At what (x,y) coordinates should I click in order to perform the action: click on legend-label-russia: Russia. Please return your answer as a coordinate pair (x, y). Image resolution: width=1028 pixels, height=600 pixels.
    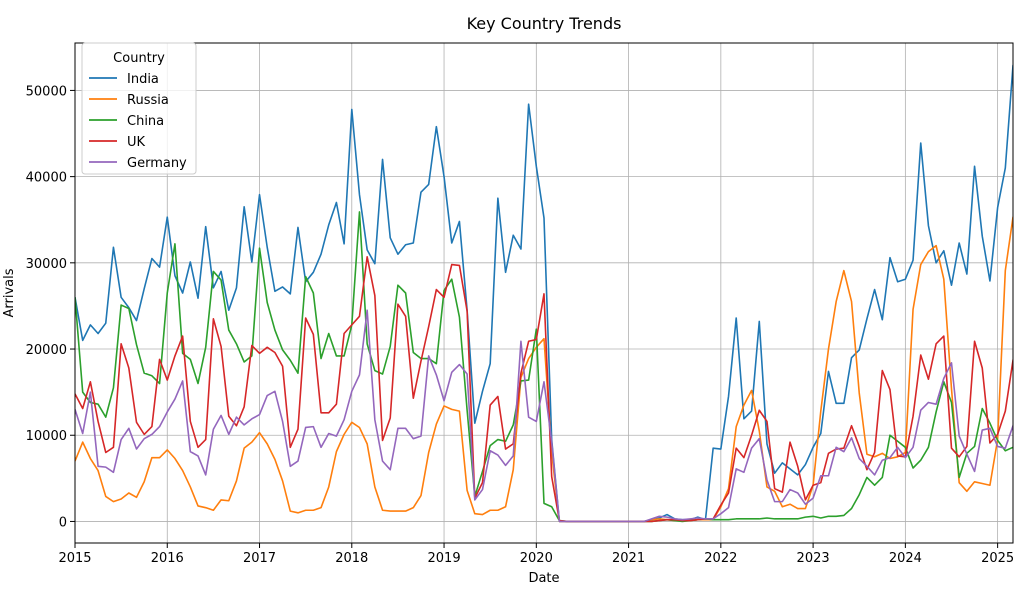
    Looking at the image, I should click on (148, 100).